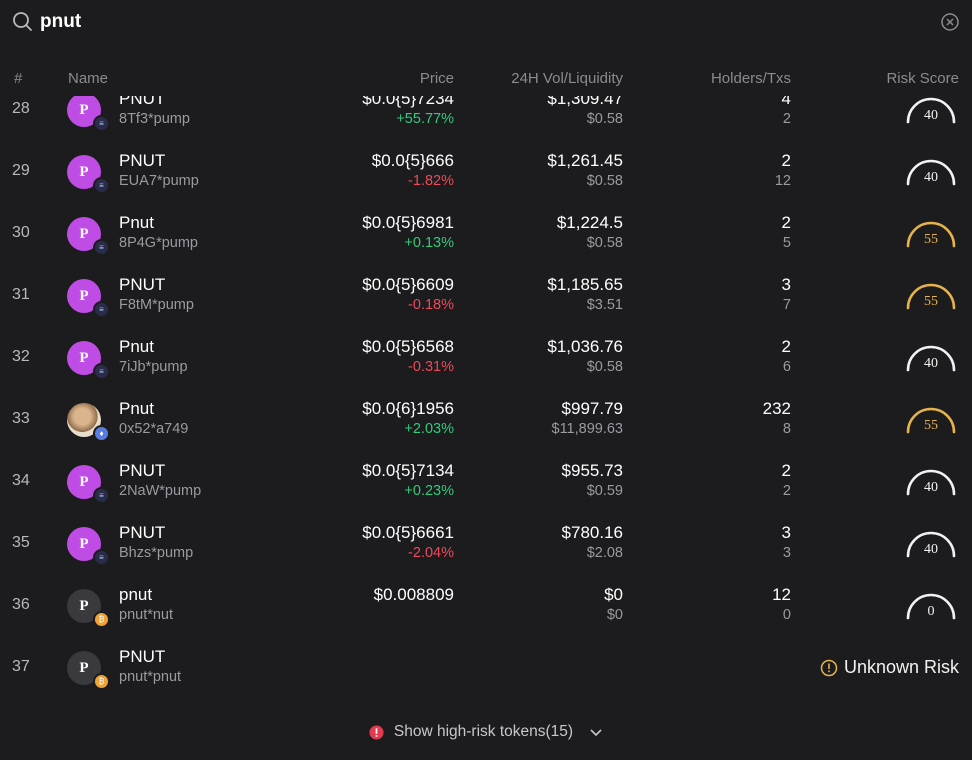 The image size is (972, 760). I want to click on txs-count: 0, so click(786, 615).